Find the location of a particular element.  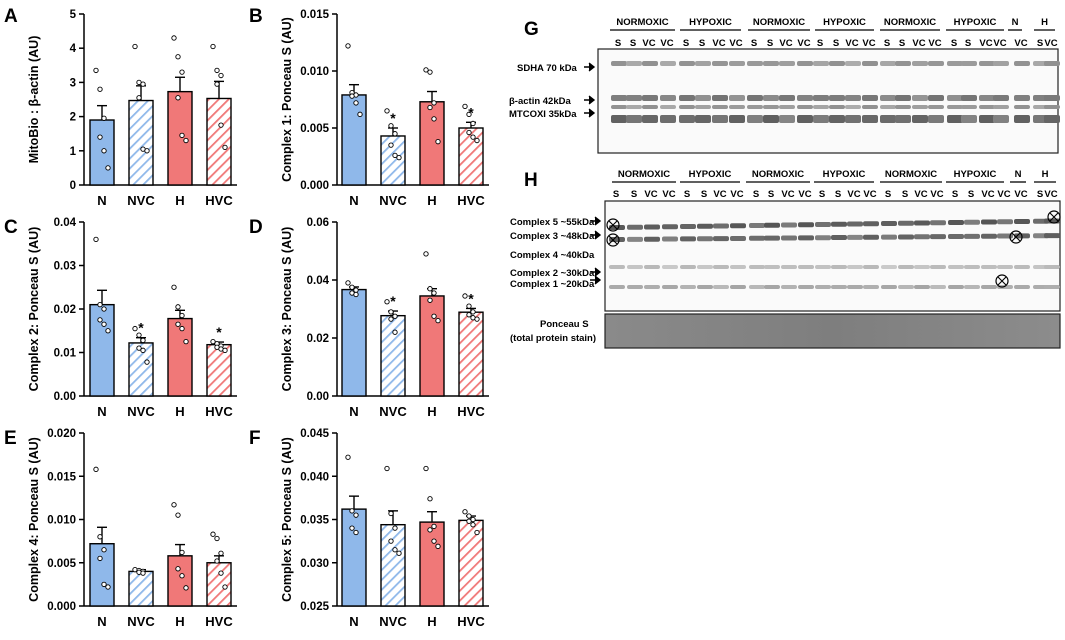

group-header: HYPOXIC is located at coordinates (844, 174).